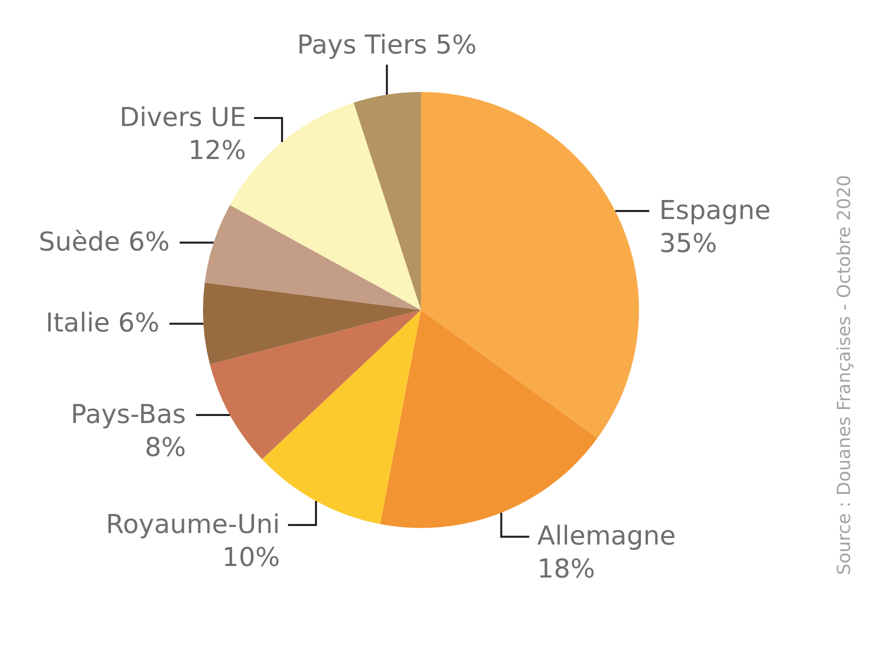  Describe the element at coordinates (387, 45) in the screenshot. I see `slice-label: Pays Tiers 5%` at that location.